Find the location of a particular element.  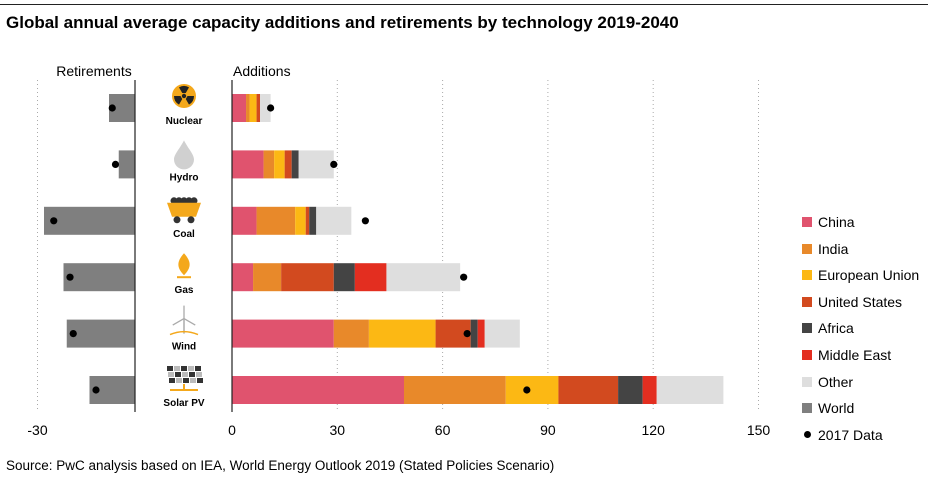

retirements-header: Retirements is located at coordinates (93, 71).